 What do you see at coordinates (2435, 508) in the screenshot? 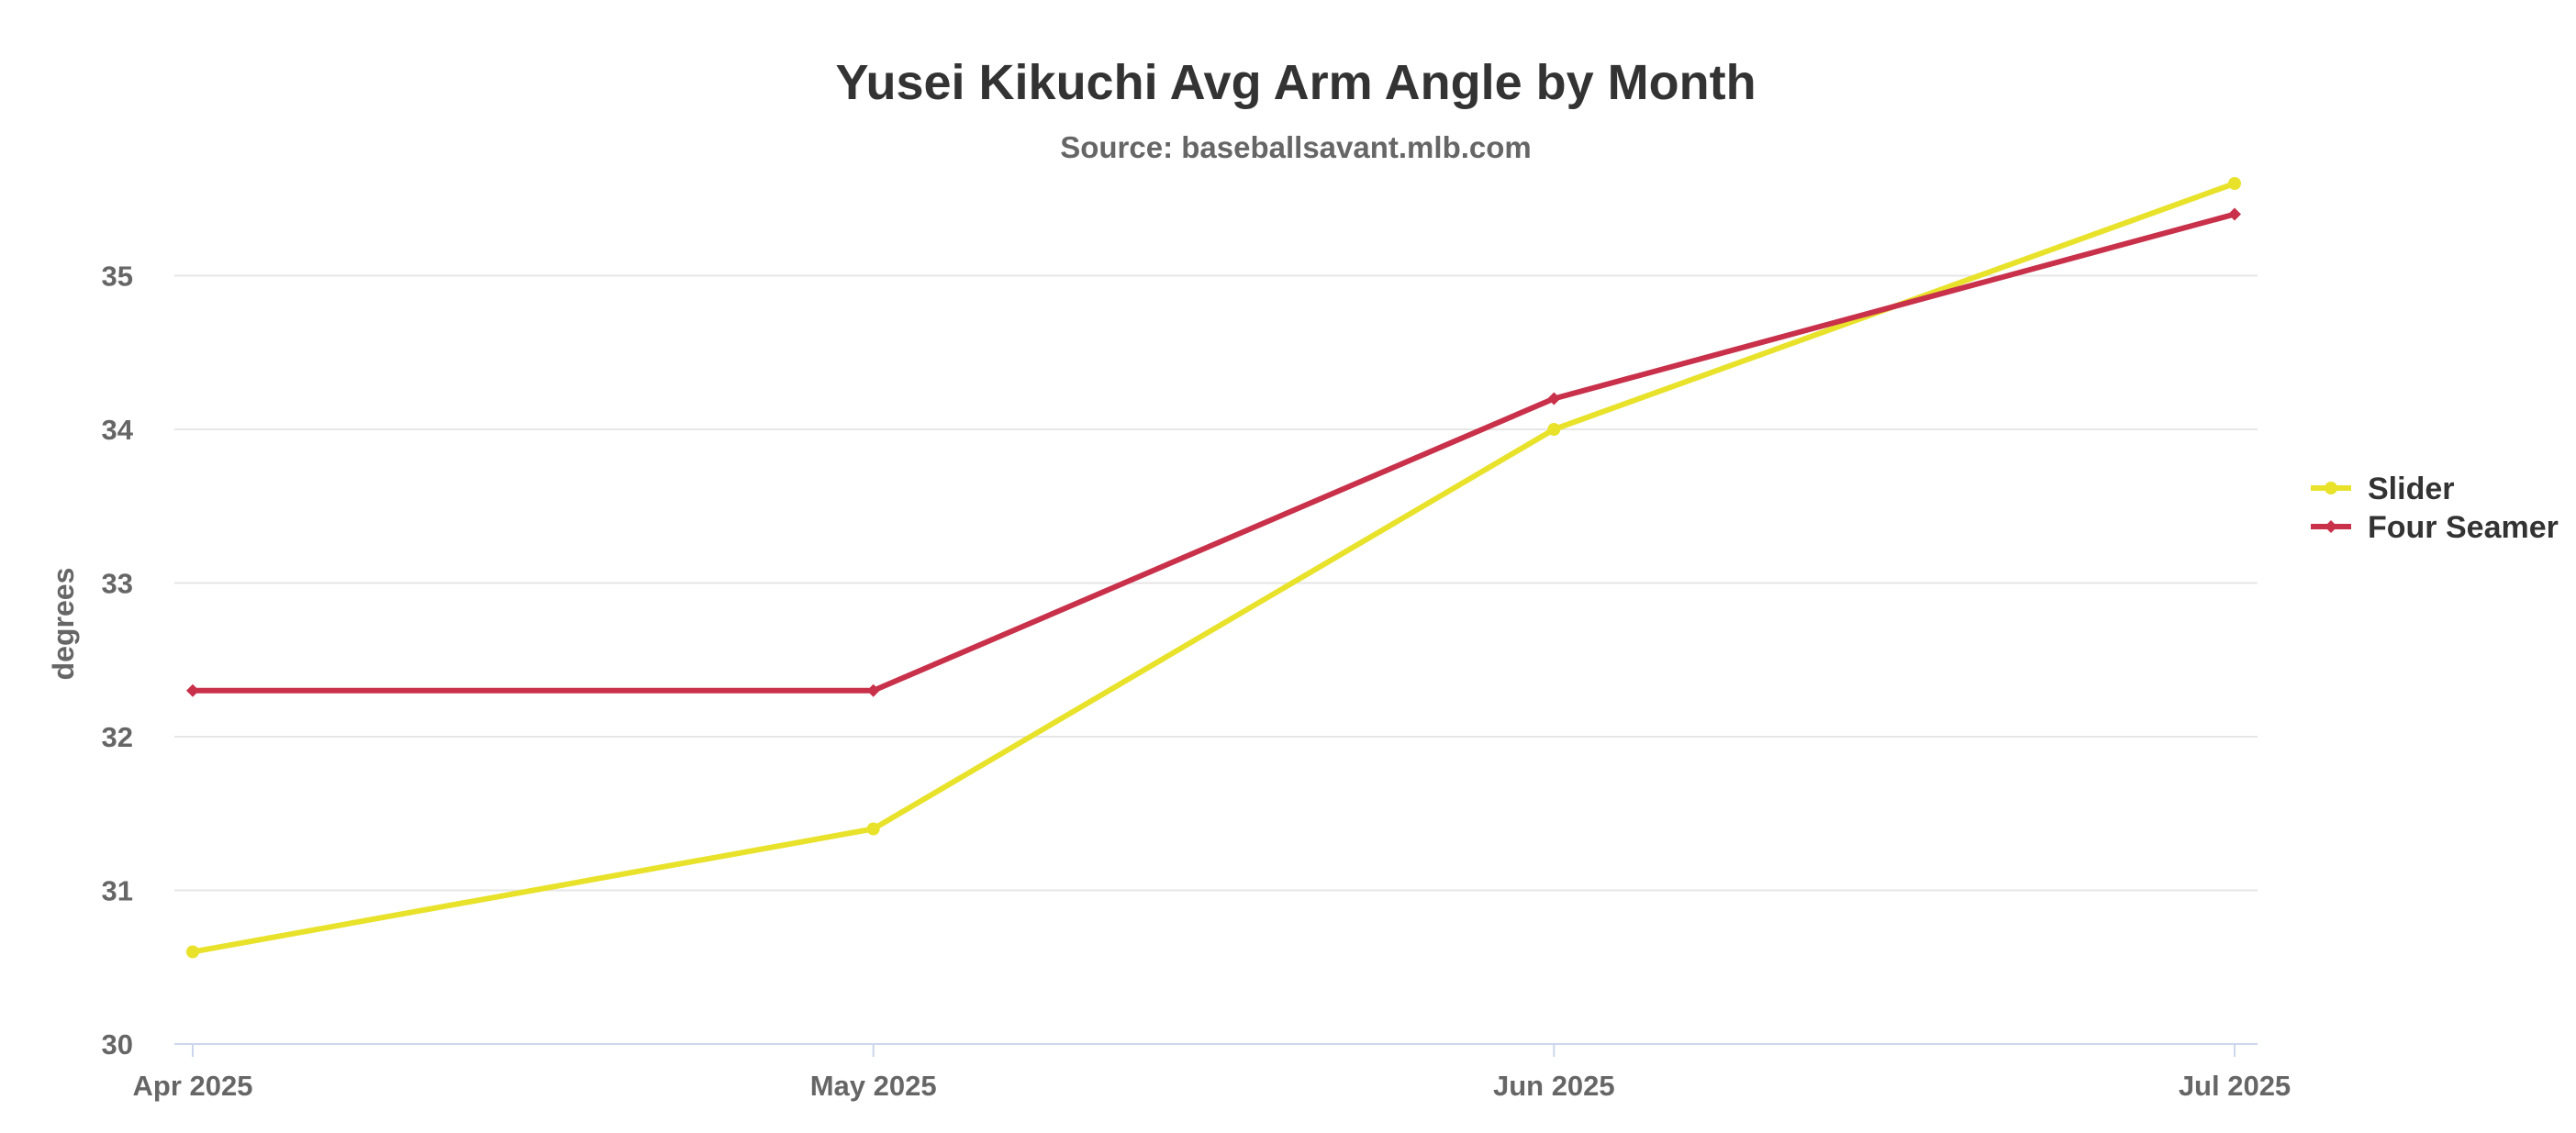
I see `legend: Slider Four Seamer` at bounding box center [2435, 508].